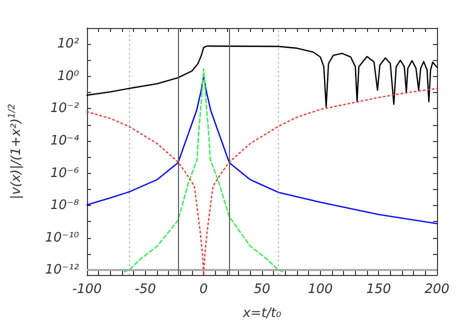  Describe the element at coordinates (64, 206) in the screenshot. I see `y-tick-label: 10⁻⁸` at that location.